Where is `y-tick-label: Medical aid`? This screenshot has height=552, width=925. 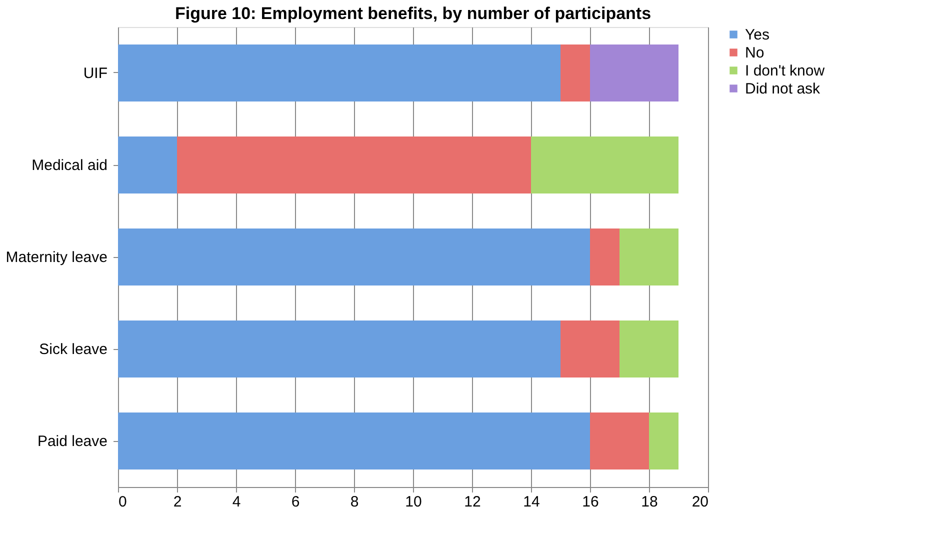 y-tick-label: Medical aid is located at coordinates (70, 165).